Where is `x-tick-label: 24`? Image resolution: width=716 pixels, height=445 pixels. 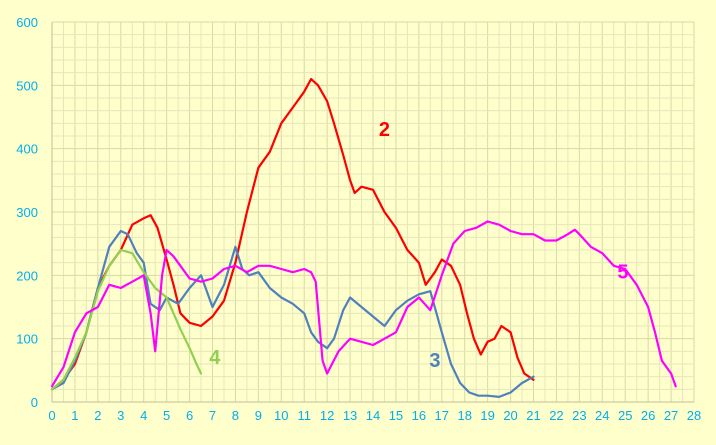
x-tick-label: 24 is located at coordinates (602, 415).